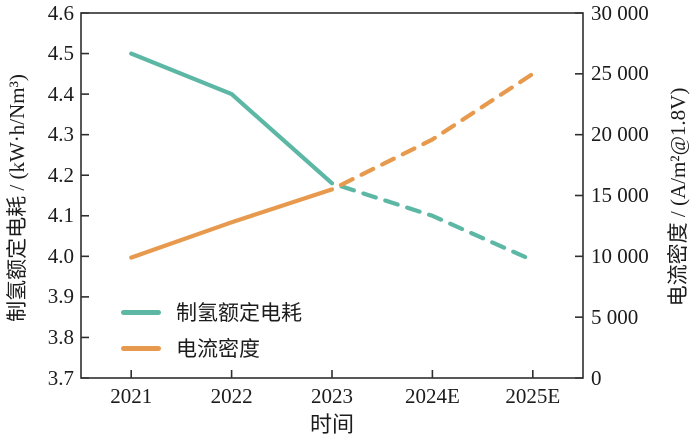  Describe the element at coordinates (332, 396) in the screenshot. I see `x-tick-label: 2023` at that location.